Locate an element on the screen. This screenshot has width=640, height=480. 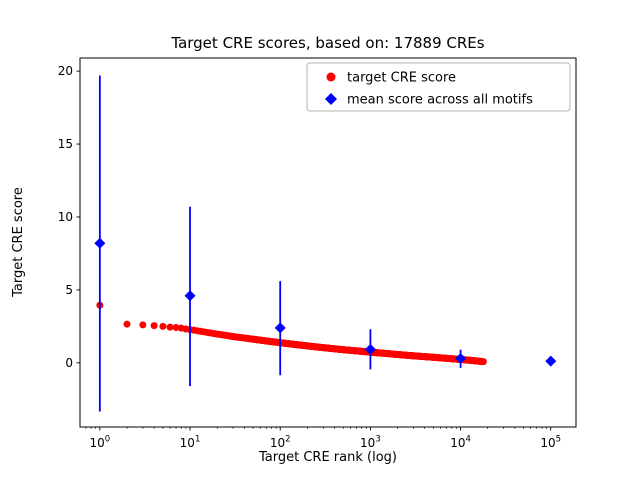
x-tick-label: 10³ is located at coordinates (370, 443).